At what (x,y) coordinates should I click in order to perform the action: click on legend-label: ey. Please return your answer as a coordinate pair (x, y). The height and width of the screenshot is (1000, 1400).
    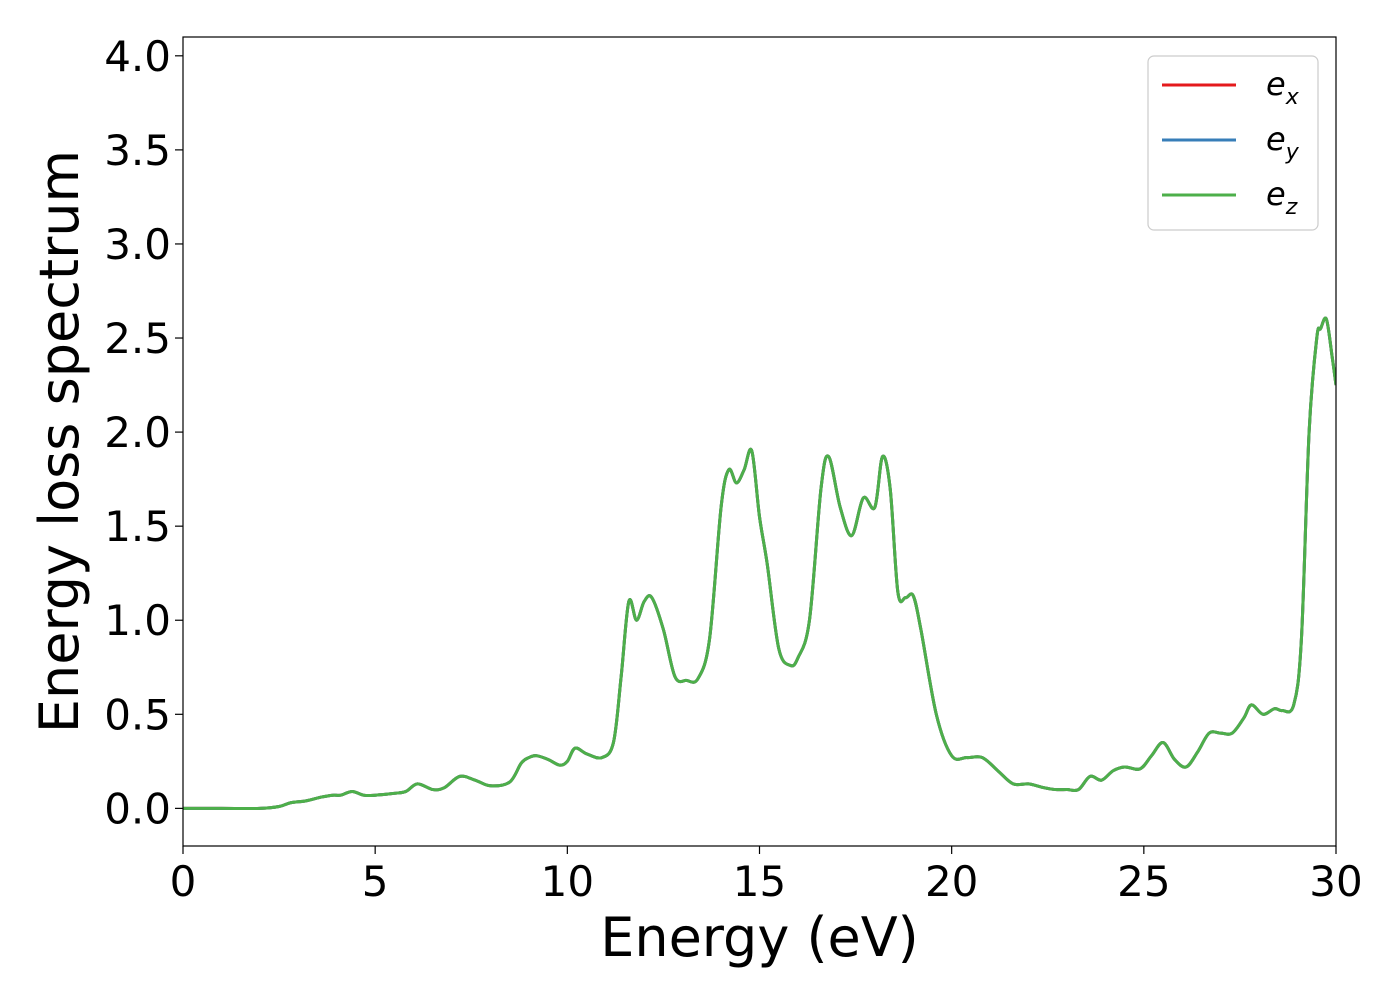
    Looking at the image, I should click on (1283, 142).